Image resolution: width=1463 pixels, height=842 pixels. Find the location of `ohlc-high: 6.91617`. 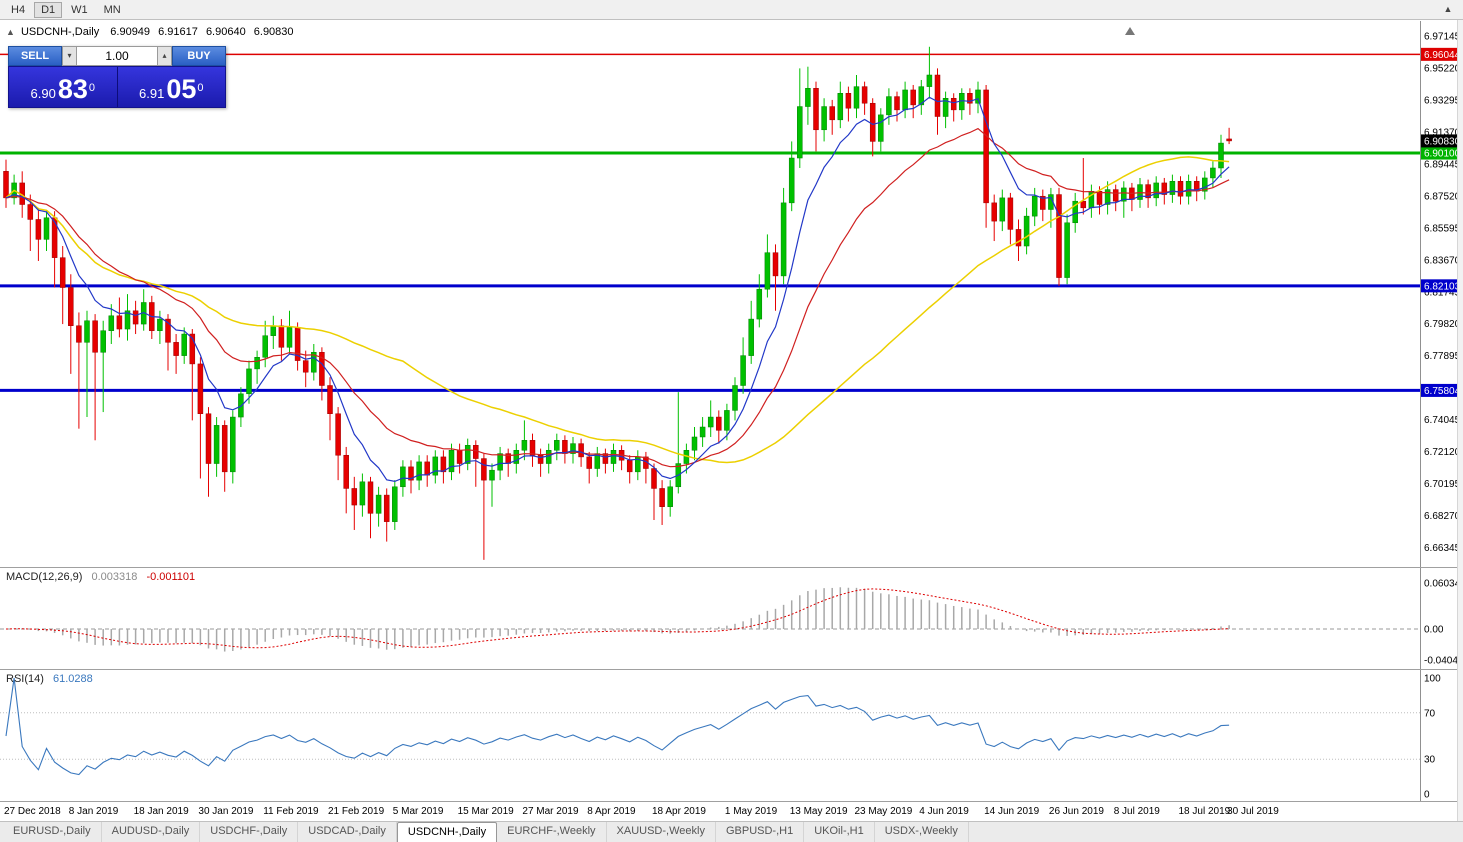

ohlc-high: 6.91617 is located at coordinates (178, 32).